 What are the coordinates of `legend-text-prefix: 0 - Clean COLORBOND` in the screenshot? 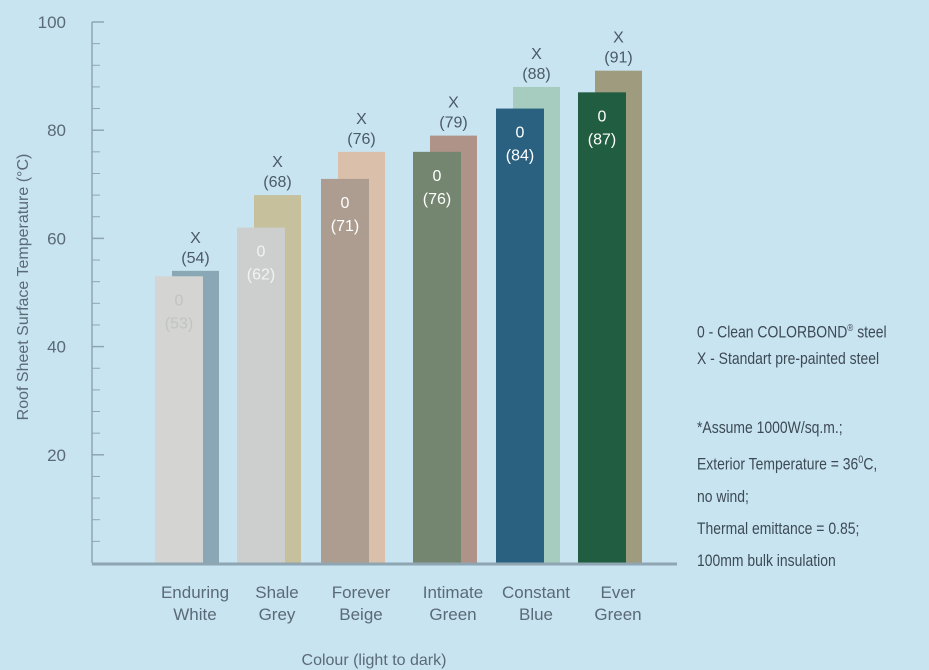 It's located at (772, 332).